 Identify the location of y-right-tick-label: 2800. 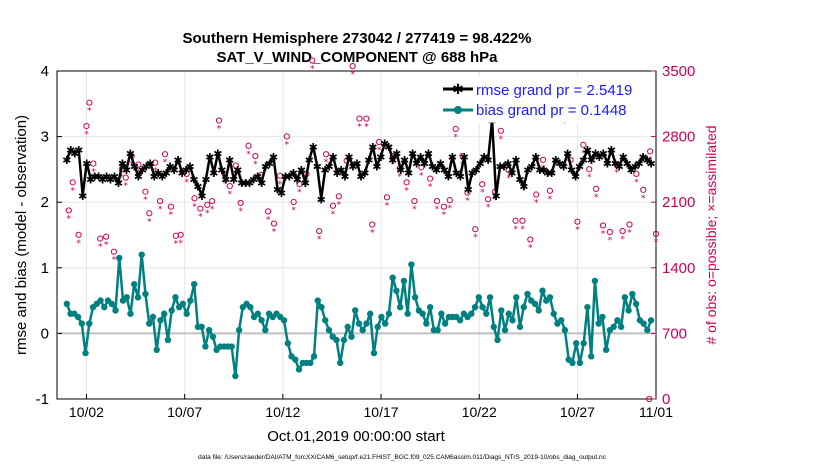
(678, 137).